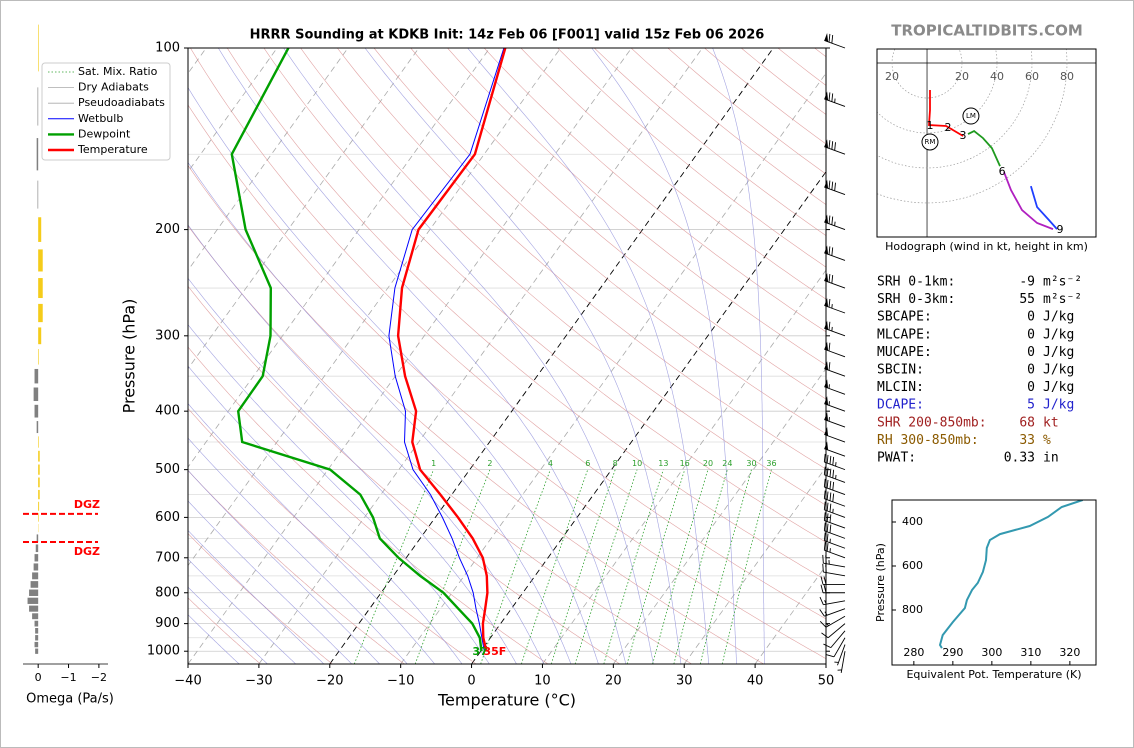  What do you see at coordinates (637, 463) in the screenshot?
I see `mixing-ratio-label: 10` at bounding box center [637, 463].